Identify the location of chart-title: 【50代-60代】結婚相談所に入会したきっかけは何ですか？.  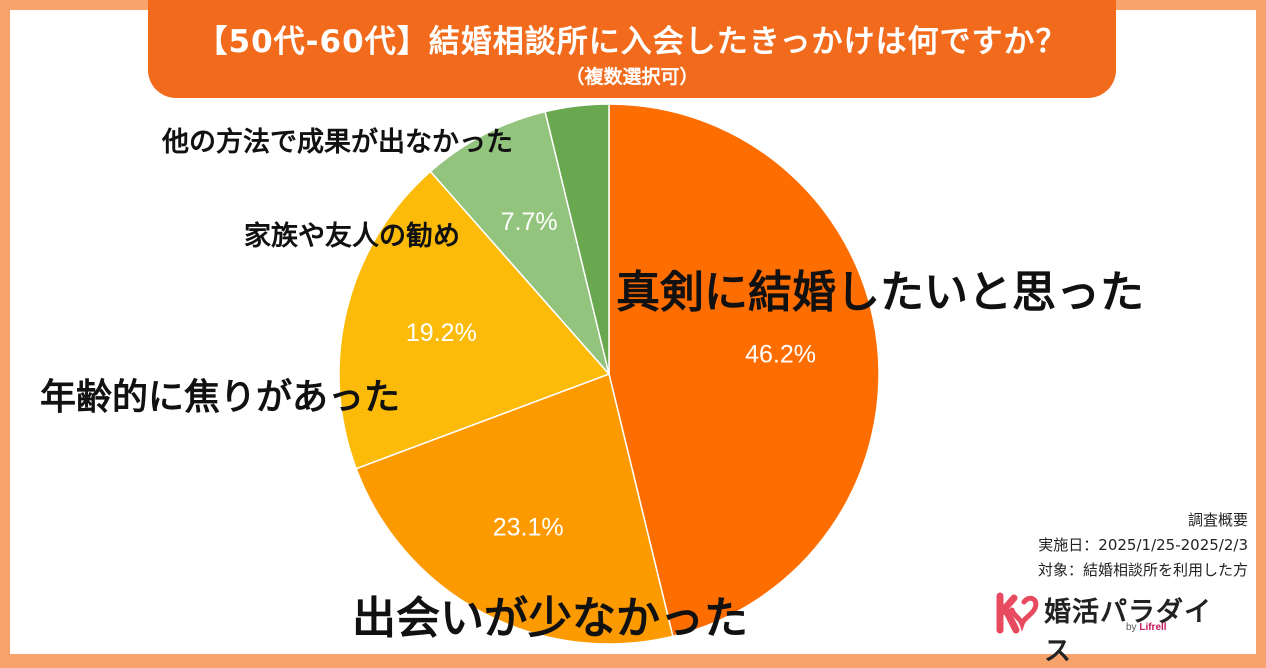
(632, 42).